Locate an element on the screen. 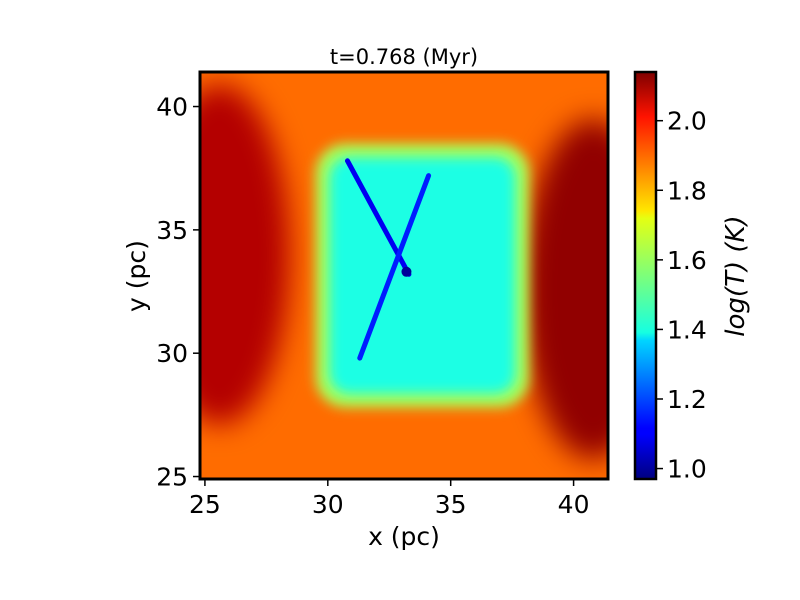 The height and width of the screenshot is (600, 800). x-tick-label: 40 is located at coordinates (574, 504).